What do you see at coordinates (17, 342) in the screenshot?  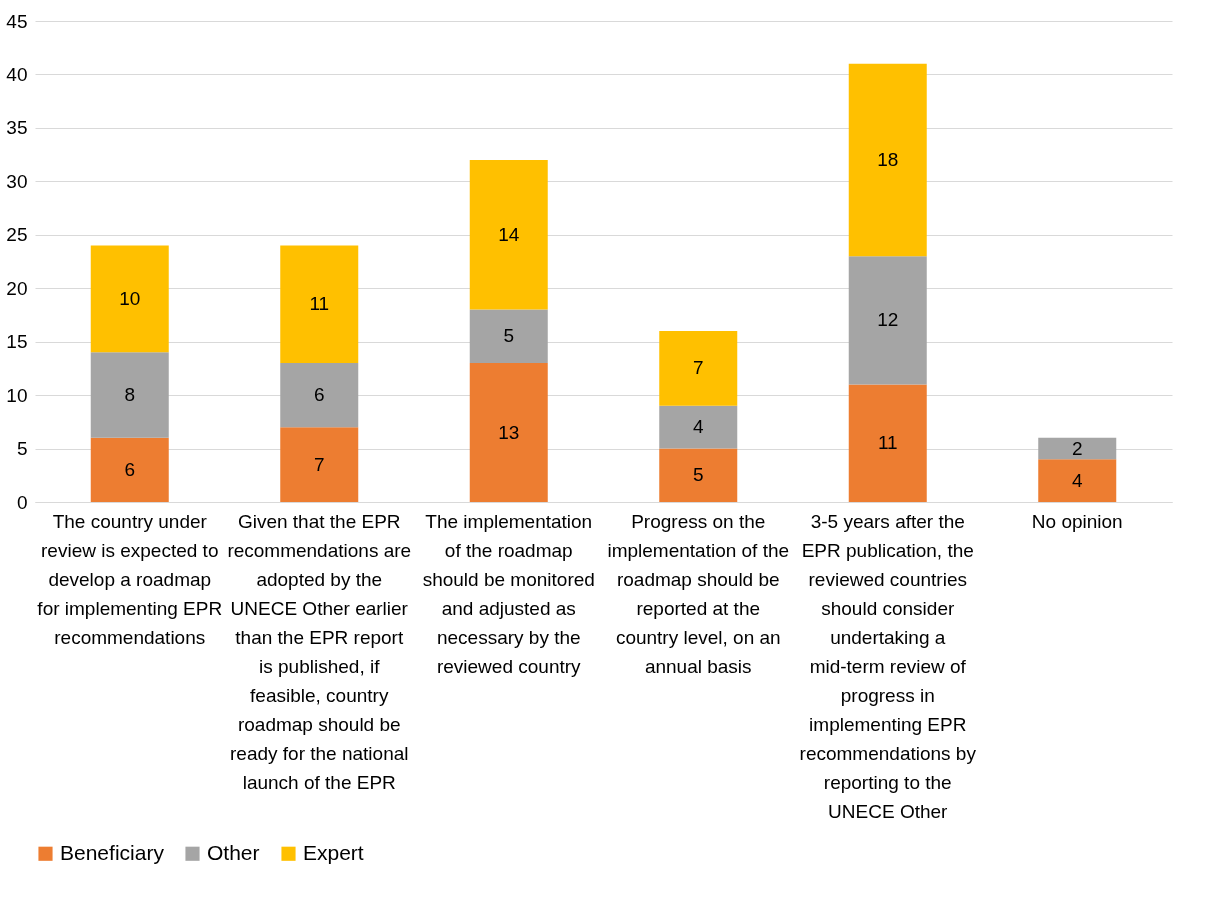 I see `y-tick-label: 15` at bounding box center [17, 342].